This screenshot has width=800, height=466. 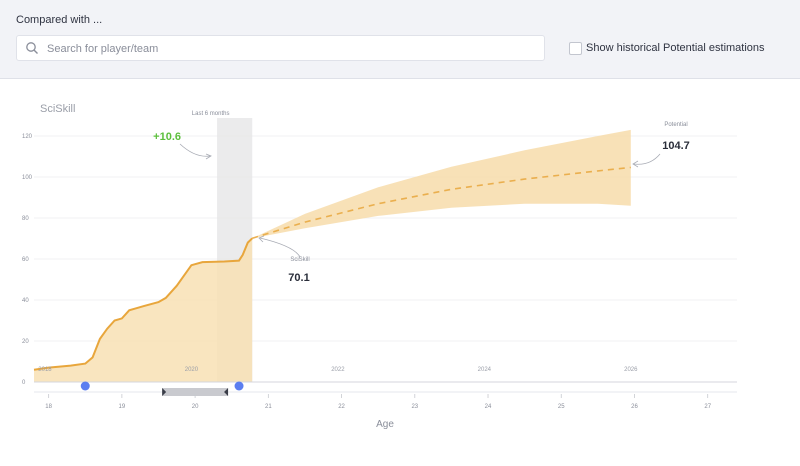 What do you see at coordinates (57, 109) in the screenshot?
I see `chart-title: SciSkill` at bounding box center [57, 109].